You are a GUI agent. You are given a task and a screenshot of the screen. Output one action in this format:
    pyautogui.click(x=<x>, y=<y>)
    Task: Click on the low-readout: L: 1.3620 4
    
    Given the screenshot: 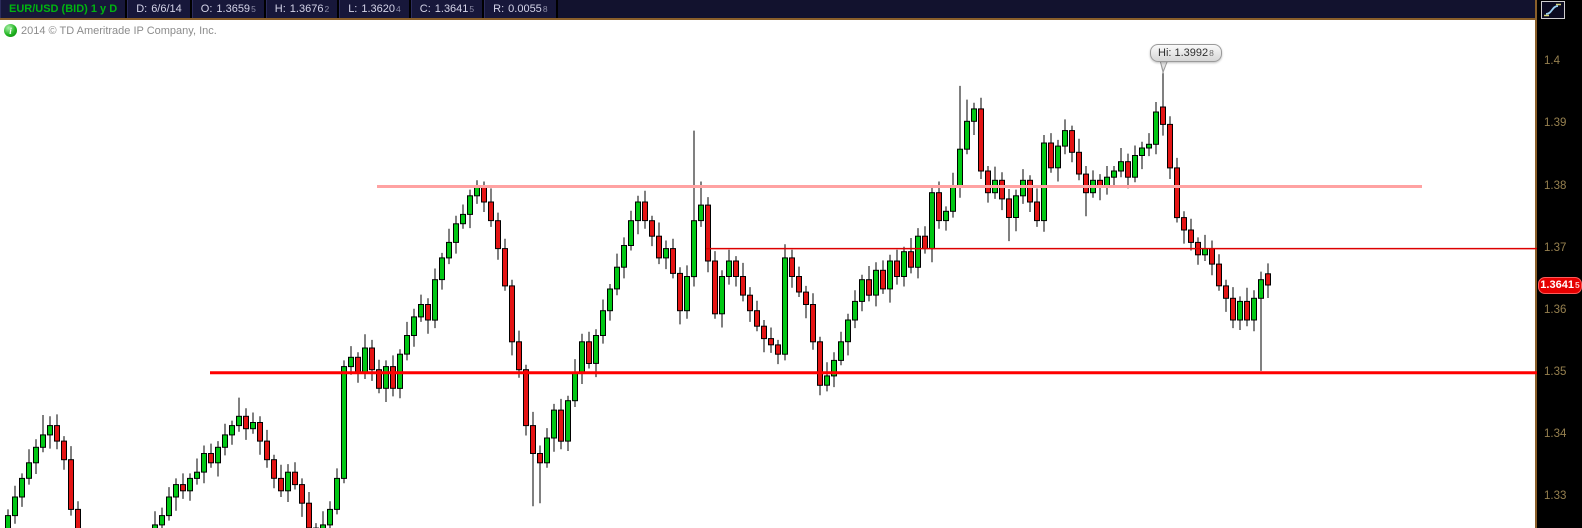 What is the action you would take?
    pyautogui.click(x=375, y=9)
    